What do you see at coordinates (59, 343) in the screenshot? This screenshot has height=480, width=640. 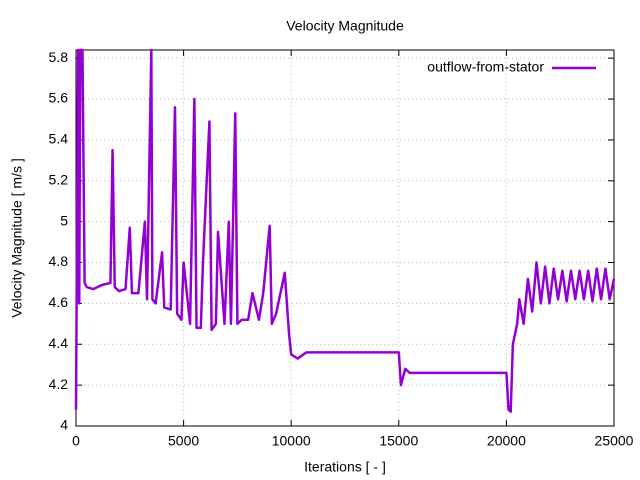 I see `y-tick-label: 4.4` at bounding box center [59, 343].